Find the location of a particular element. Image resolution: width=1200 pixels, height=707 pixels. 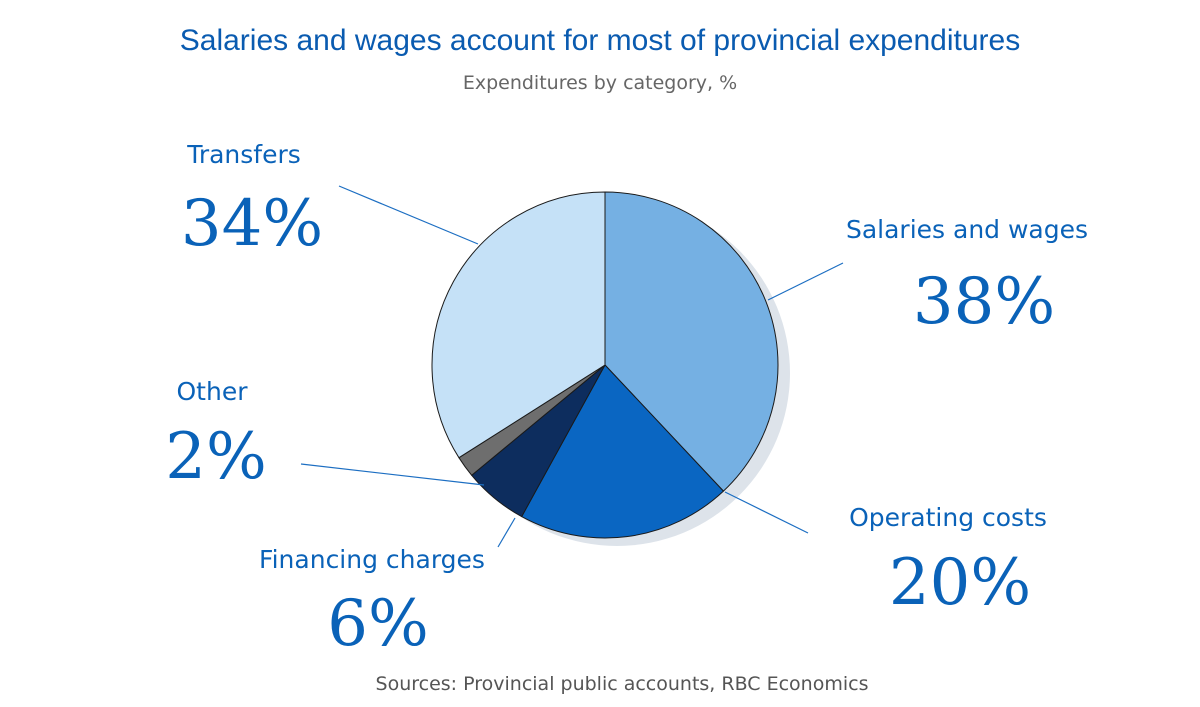

slice-value-label: 2% is located at coordinates (216, 457).